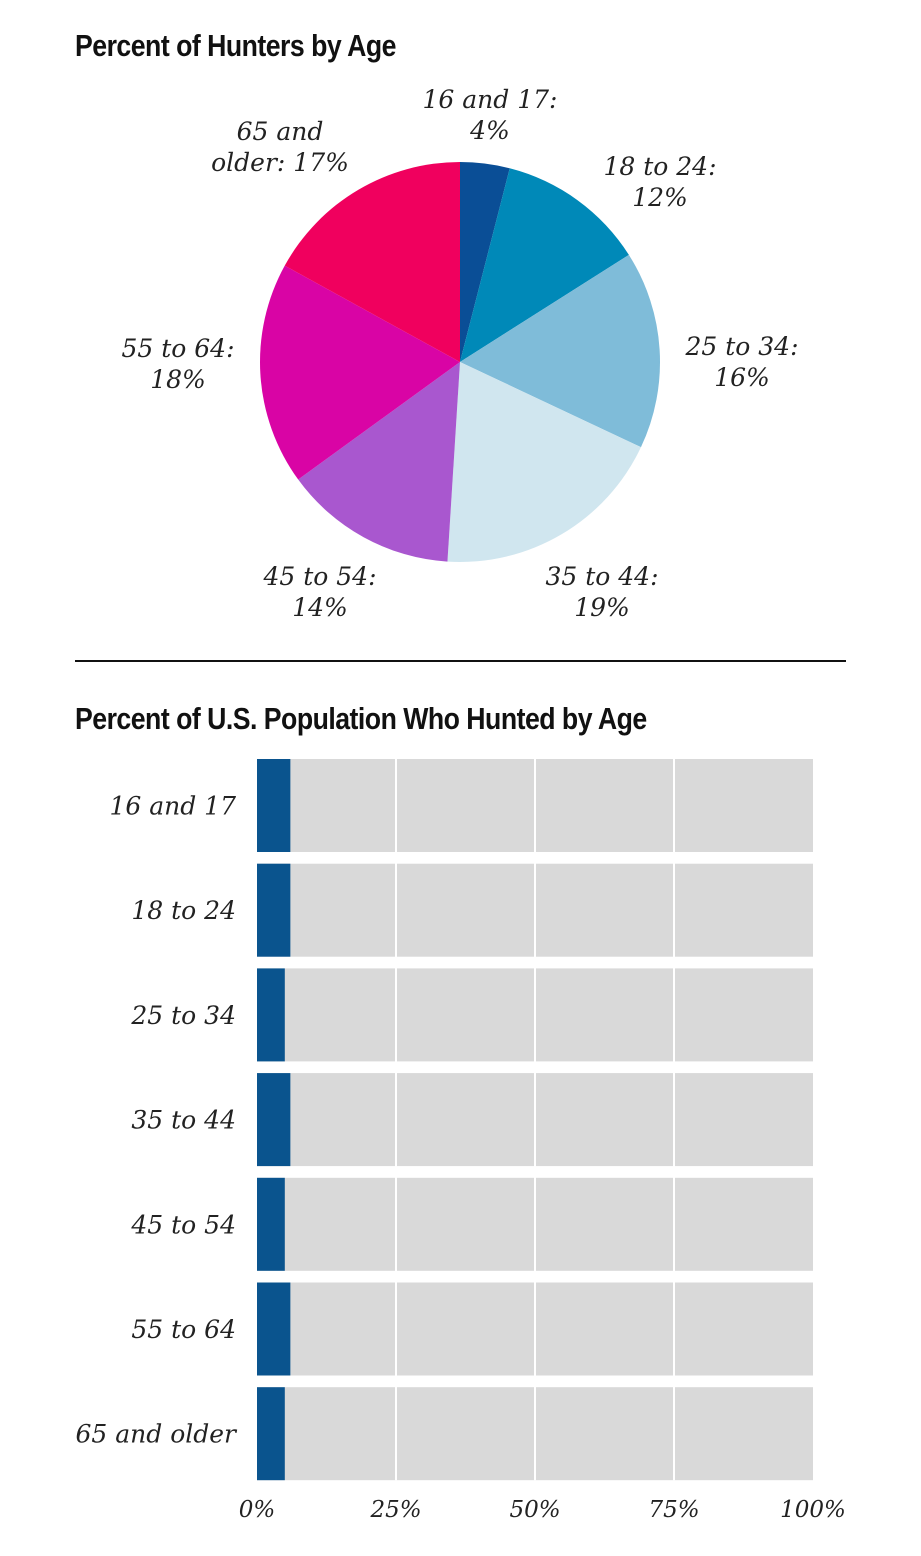  I want to click on pie-label-category: 16 and 17:, so click(490, 99).